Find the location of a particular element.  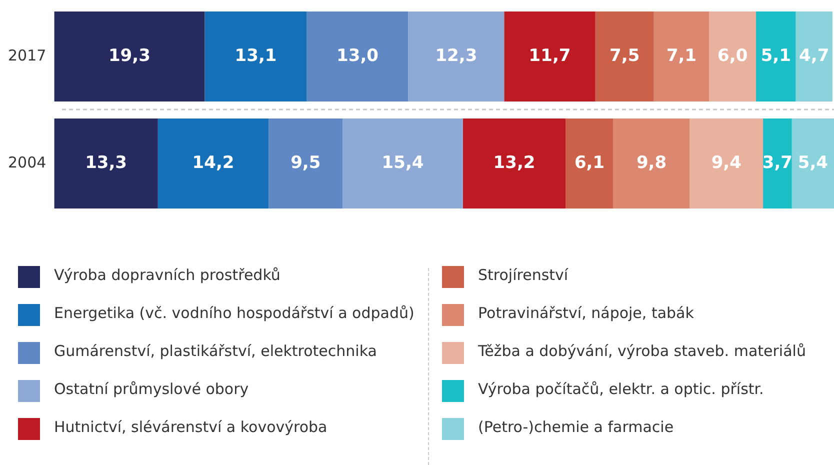

data-label: 6,0 is located at coordinates (733, 56).